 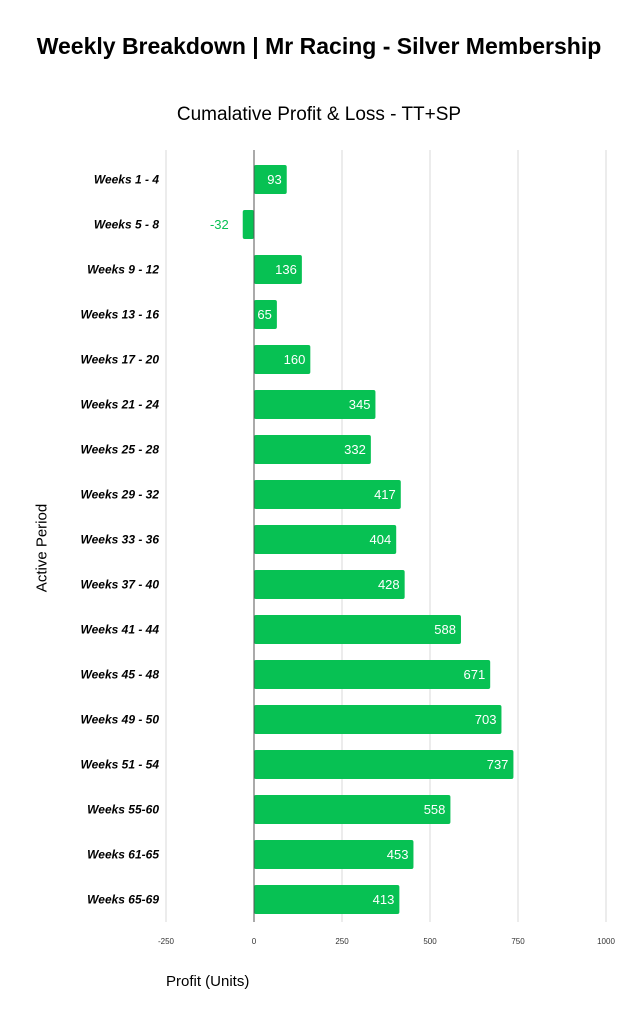 I want to click on category-label: Weeks 13 - 16, so click(x=120, y=315).